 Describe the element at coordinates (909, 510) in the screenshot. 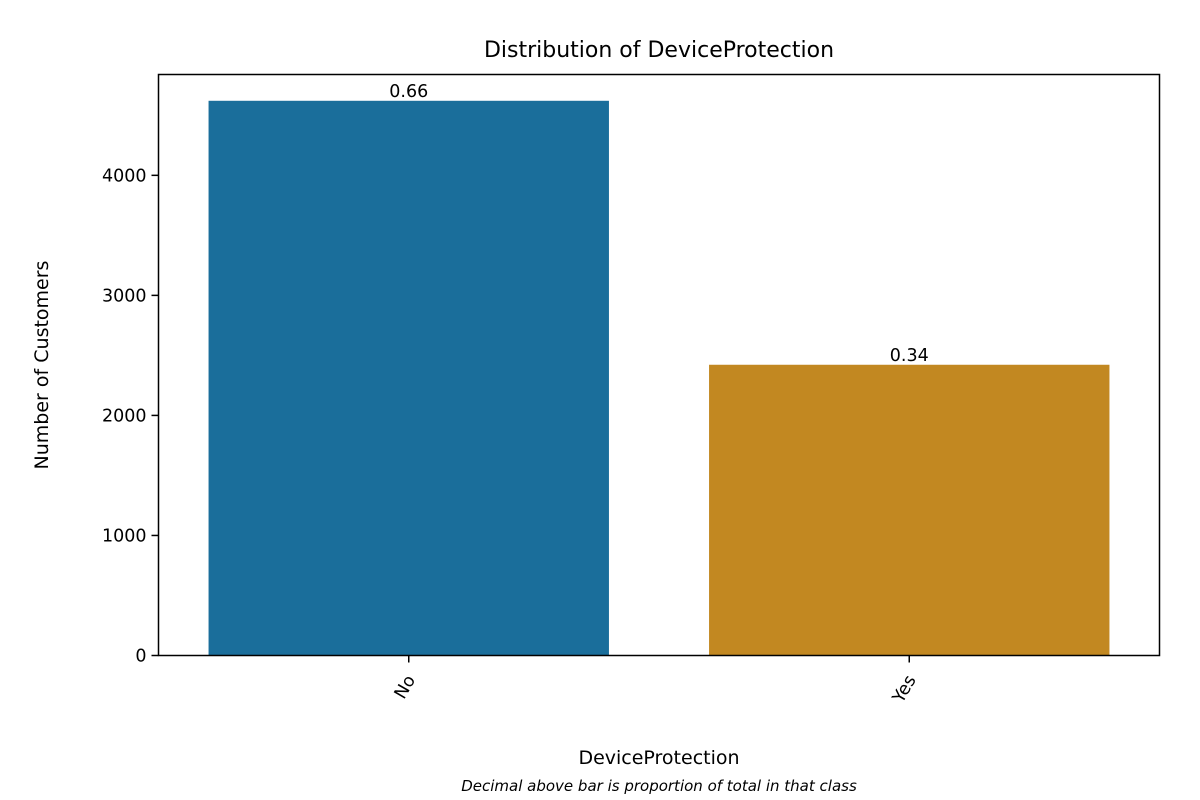

I see `bar-yes` at that location.